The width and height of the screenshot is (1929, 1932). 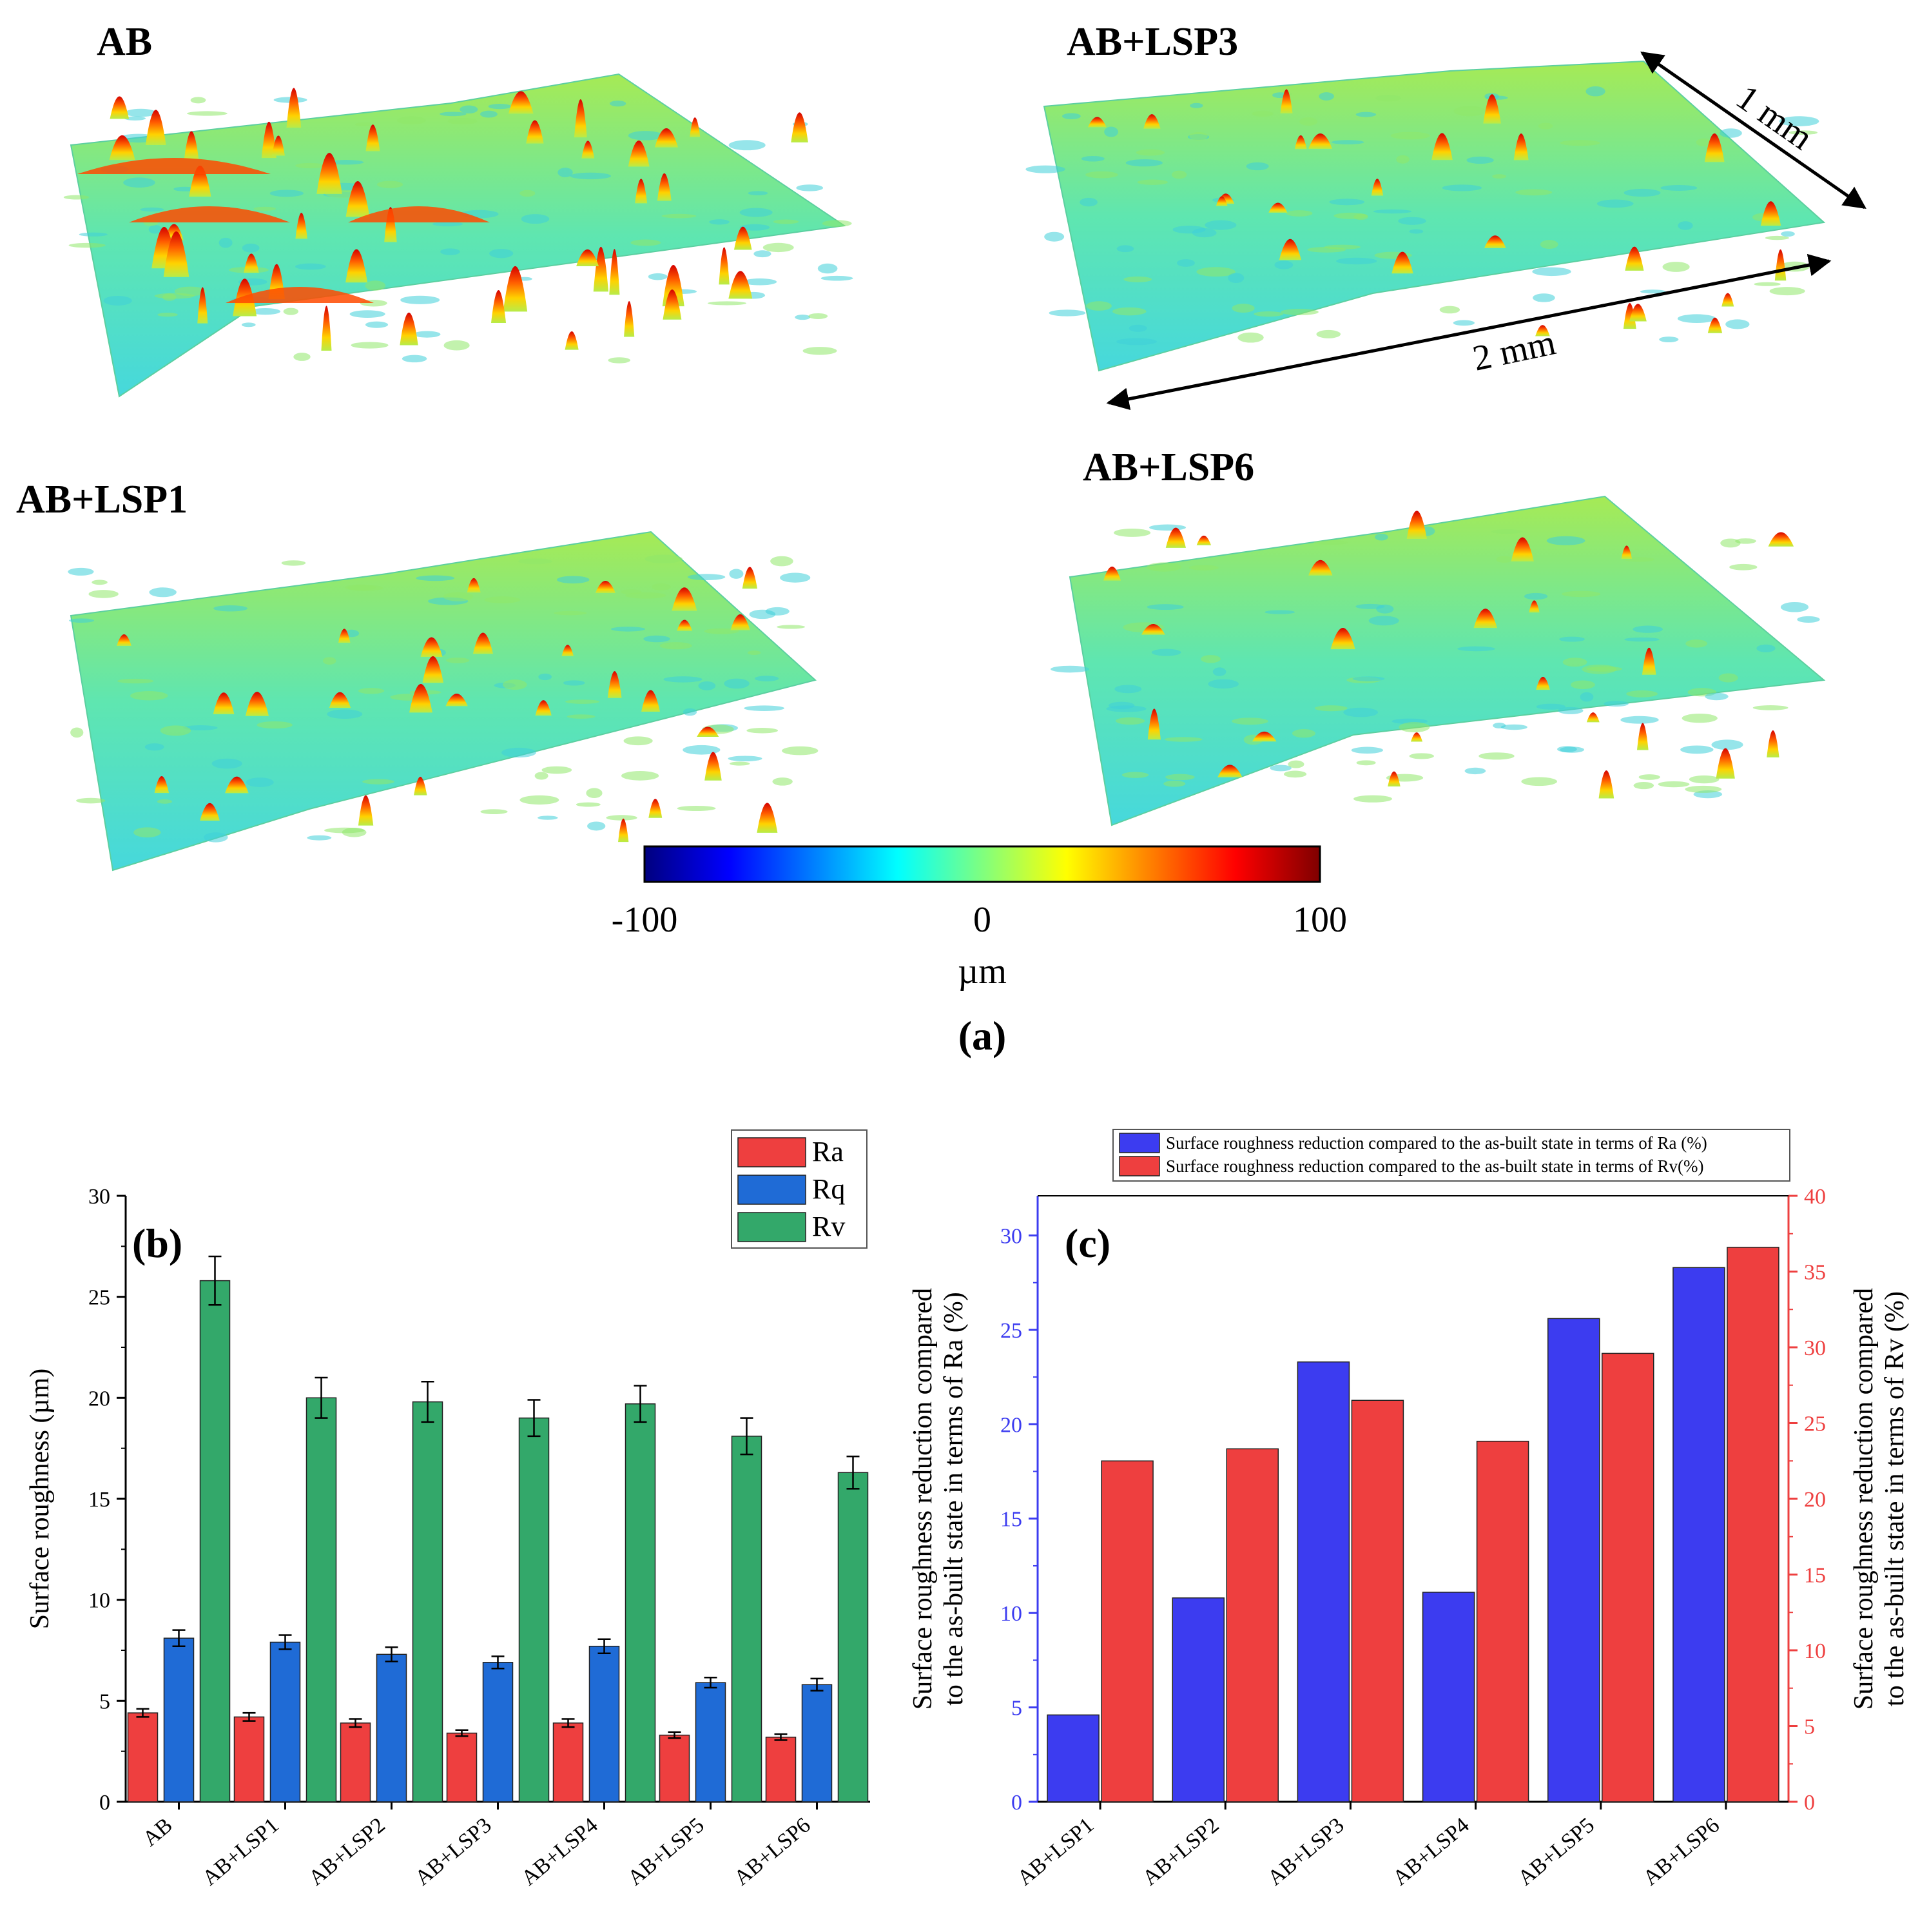 What do you see at coordinates (983, 1036) in the screenshot?
I see `panel-a-label: (a)` at bounding box center [983, 1036].